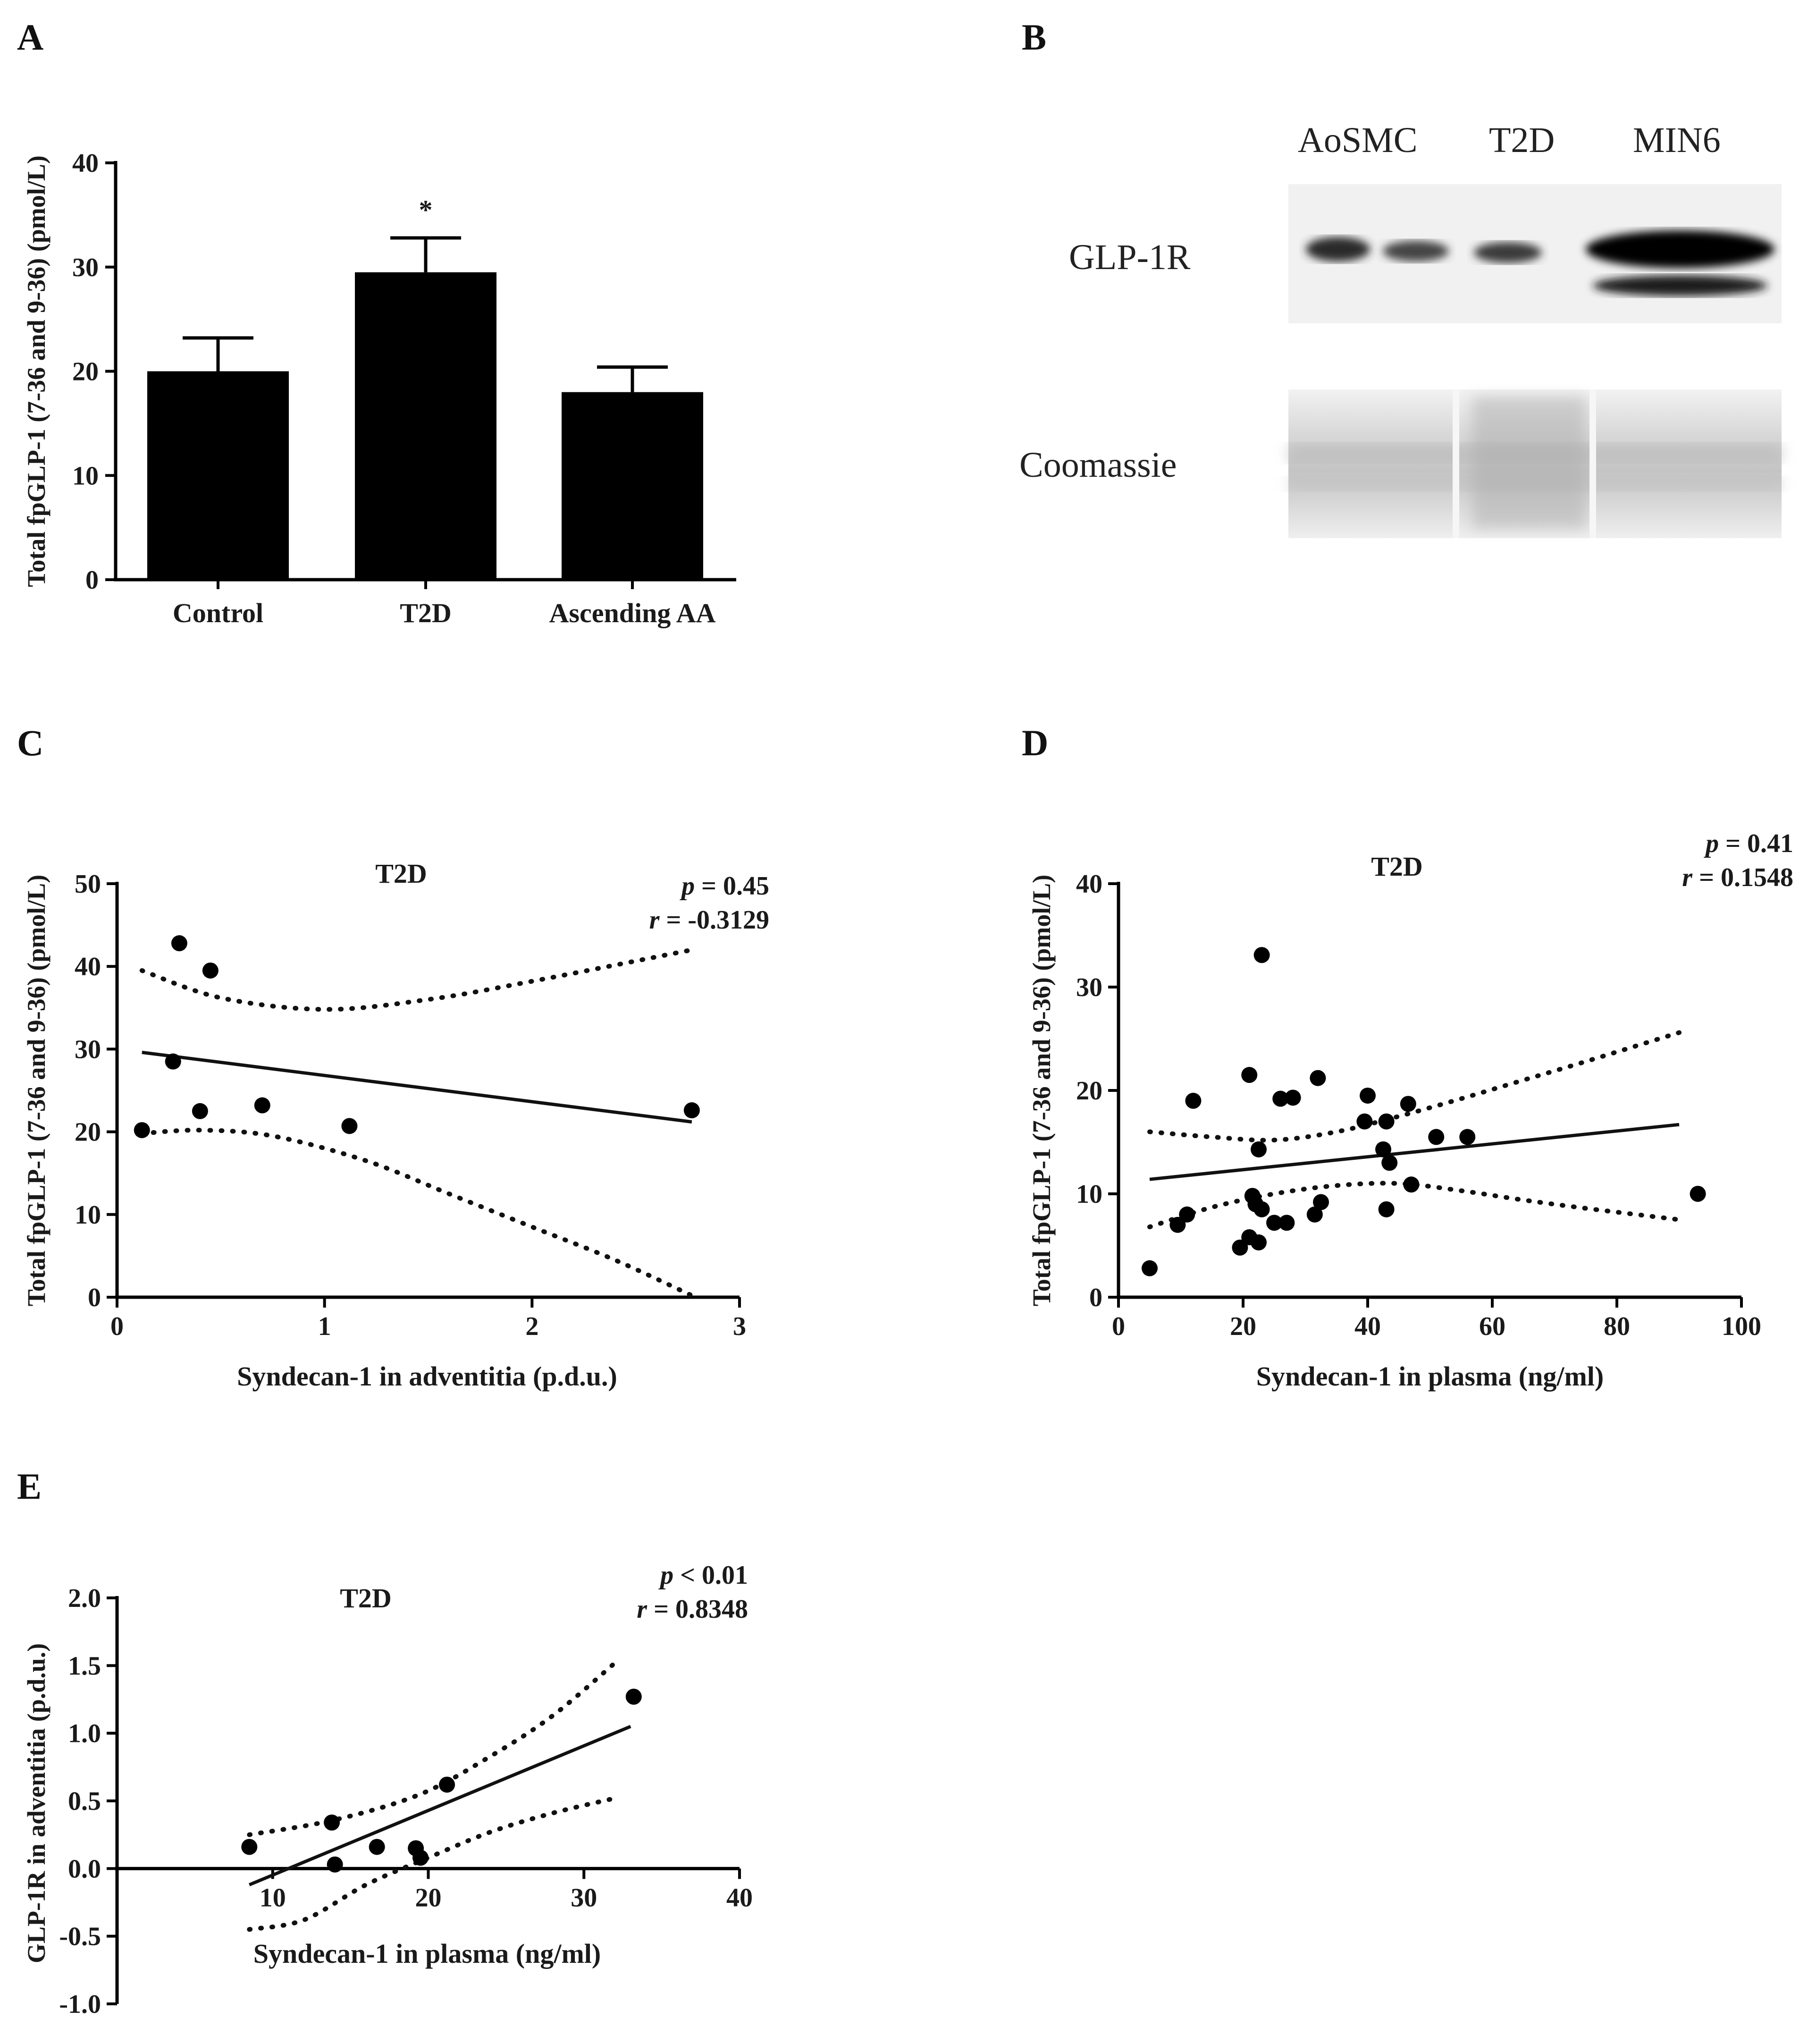  I want to click on x-tick-label: 1, so click(324, 1326).